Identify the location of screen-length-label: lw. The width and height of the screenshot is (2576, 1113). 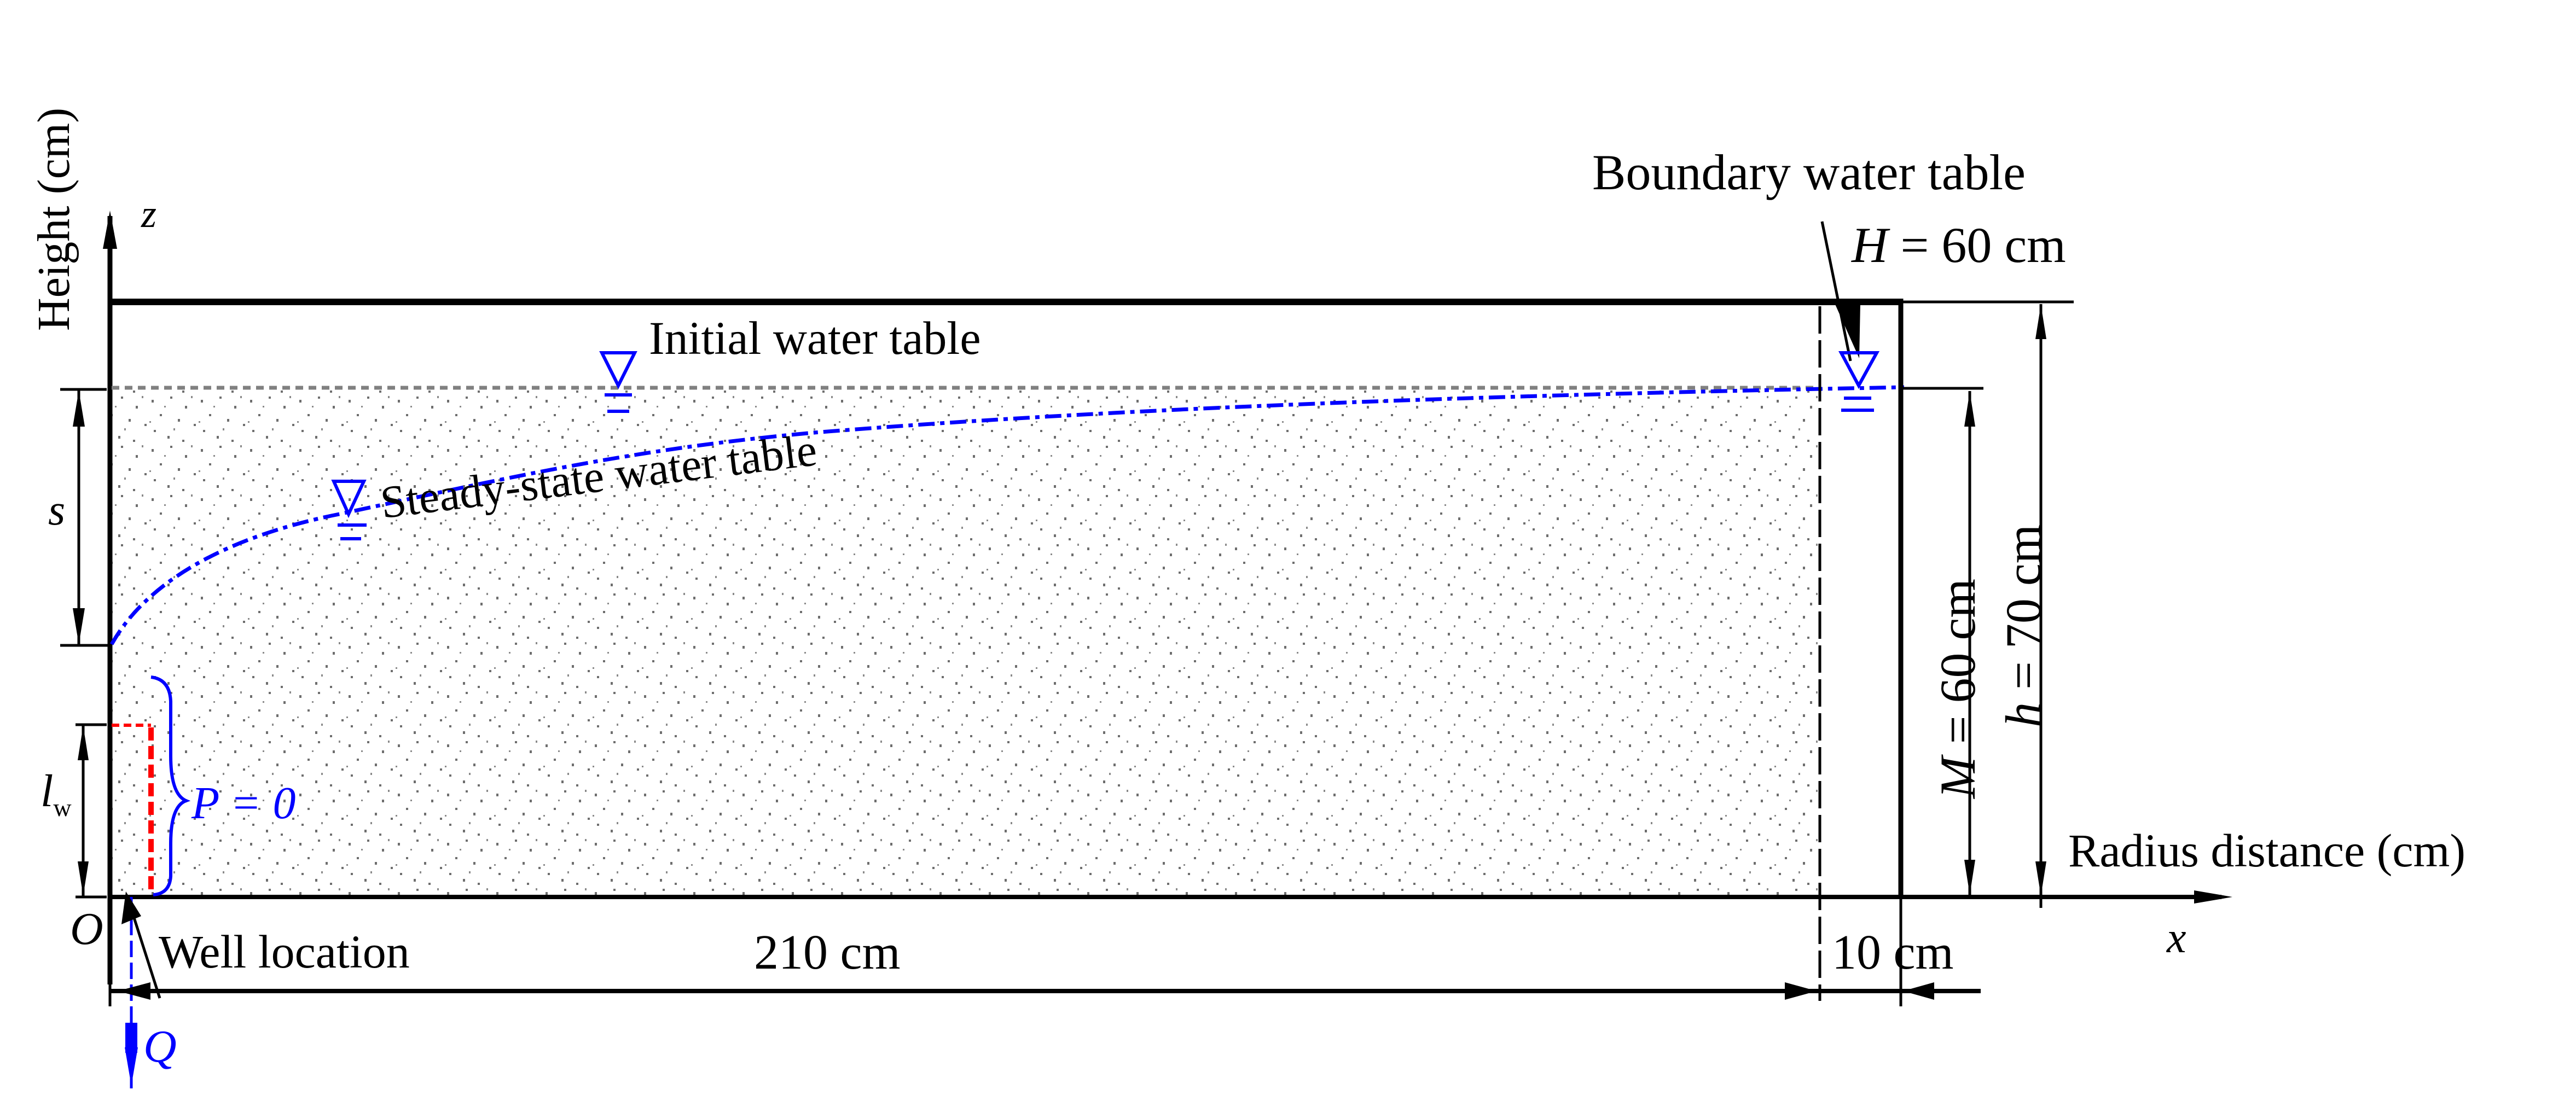
(56, 793).